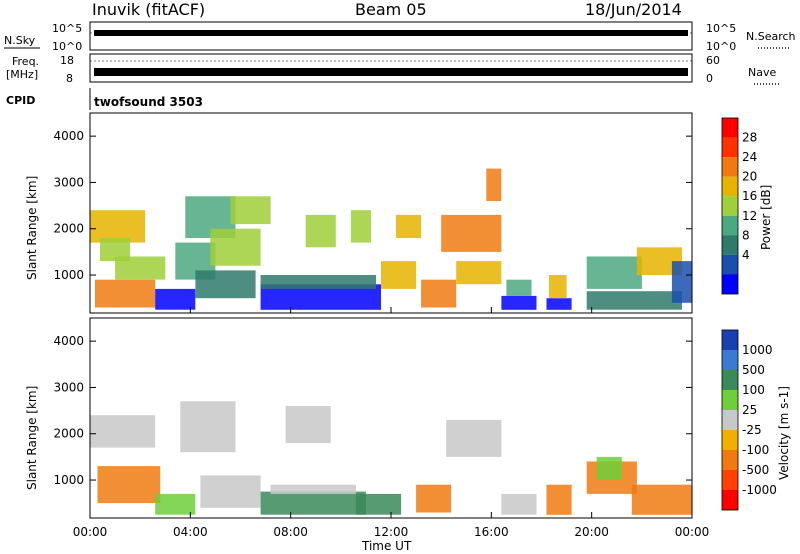  Describe the element at coordinates (749, 410) in the screenshot. I see `colorbar-tick-label: 25` at that location.